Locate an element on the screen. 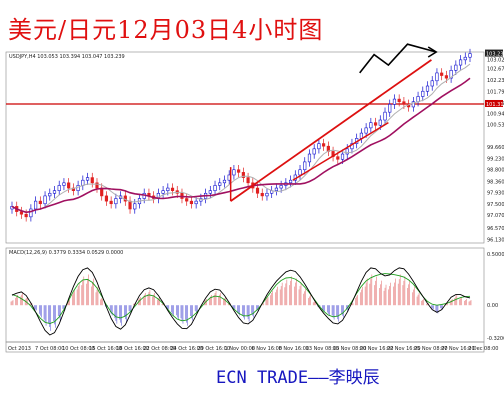 This screenshot has width=504, height=404. x-axis-tick: 7 Oct 08:00 is located at coordinates (49, 349).